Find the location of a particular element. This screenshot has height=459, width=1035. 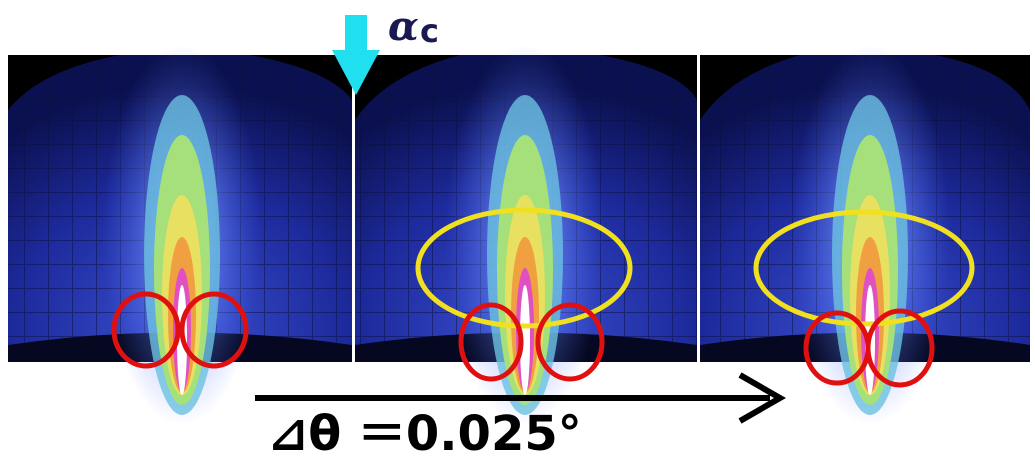

step-arrow is located at coordinates (521, 398).